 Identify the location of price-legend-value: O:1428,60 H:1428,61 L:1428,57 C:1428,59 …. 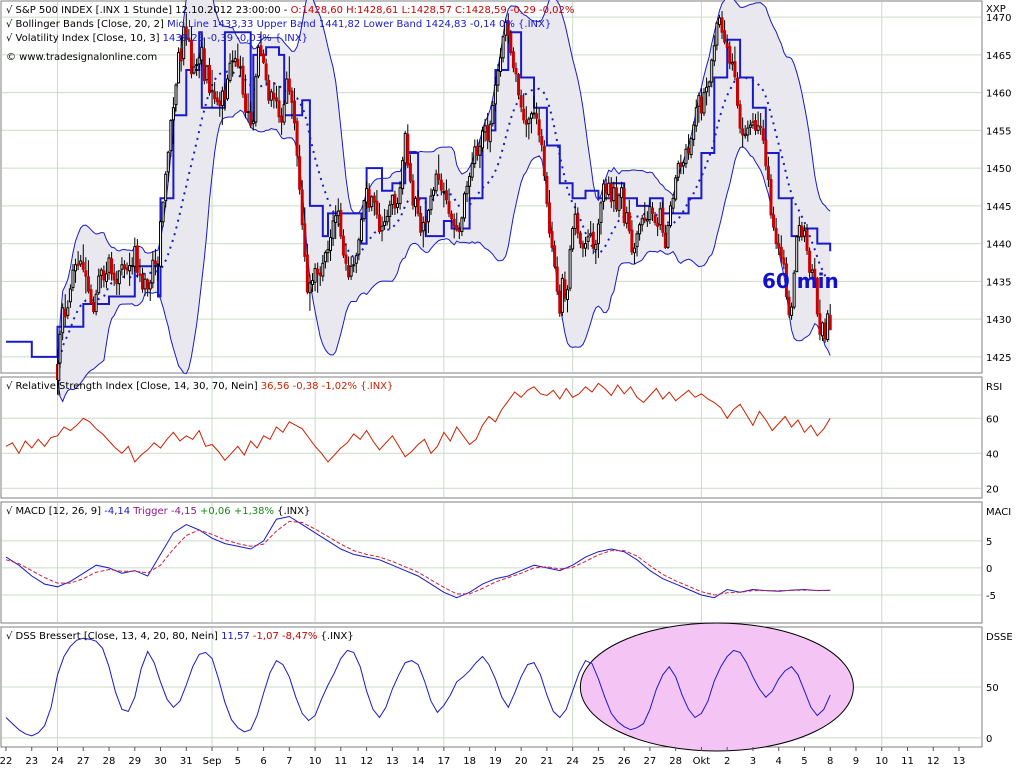
(430, 10).